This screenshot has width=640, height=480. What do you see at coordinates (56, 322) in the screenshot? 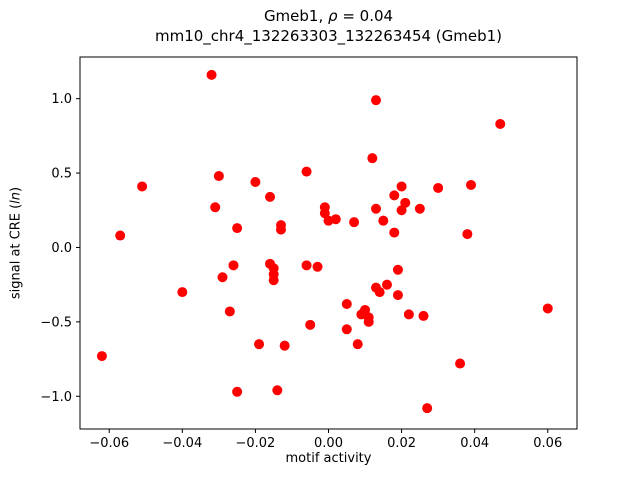
I see `y-tick-label: −0.5` at bounding box center [56, 322].